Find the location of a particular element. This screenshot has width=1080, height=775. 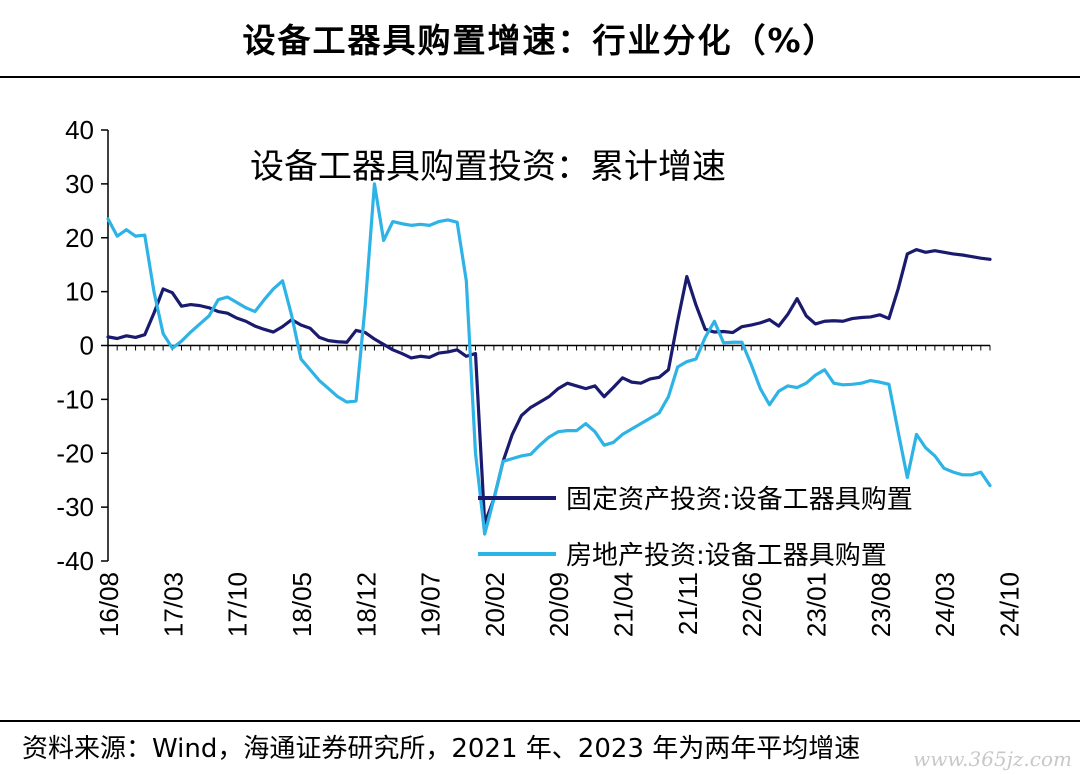

x-tick-label: 19/07 is located at coordinates (431, 604).